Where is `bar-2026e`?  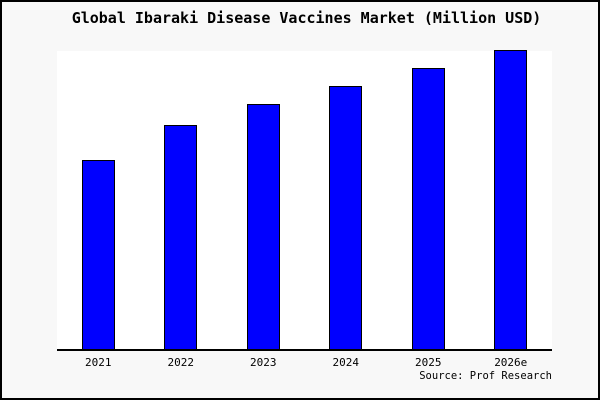 bar-2026e is located at coordinates (511, 199).